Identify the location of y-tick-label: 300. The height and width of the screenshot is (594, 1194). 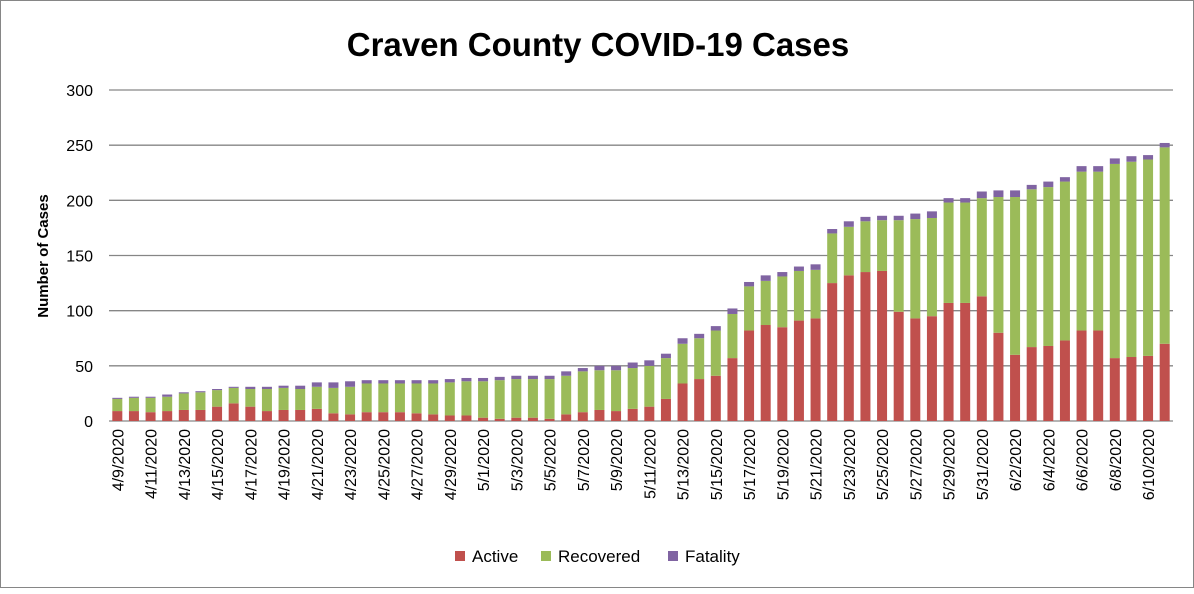
(79, 91).